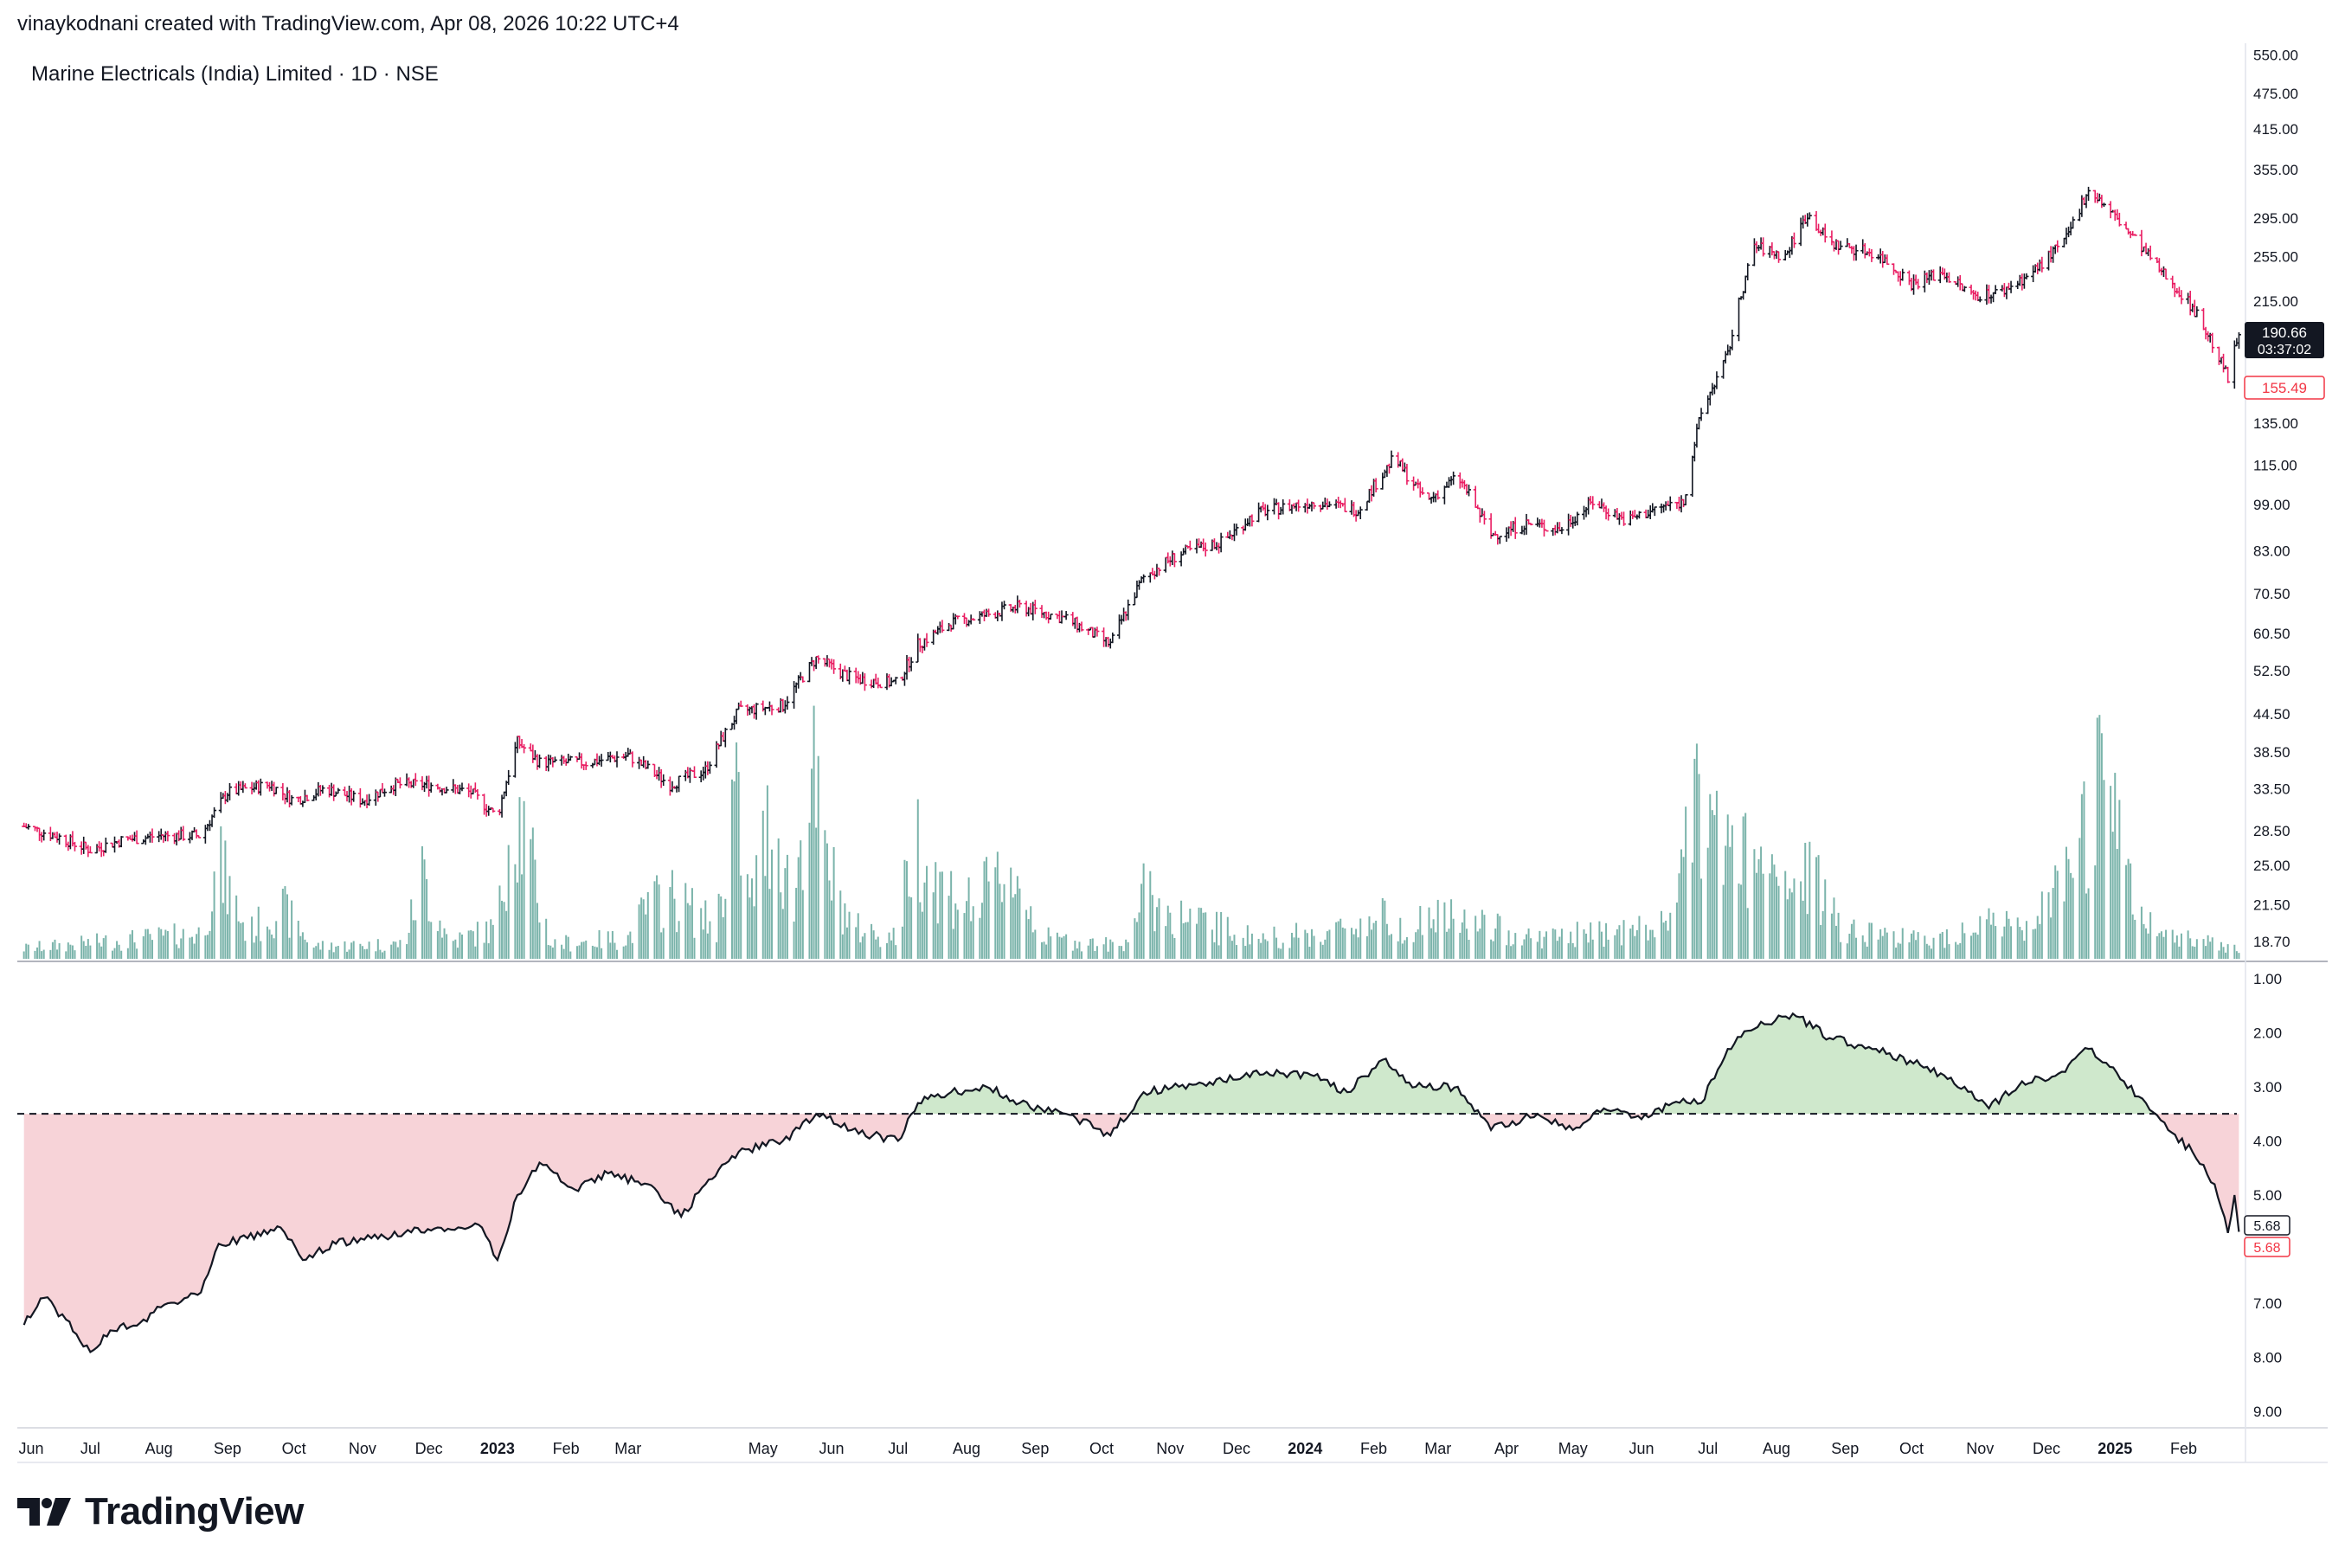  Describe the element at coordinates (2272, 942) in the screenshot. I see `price-tick-label: 18.70` at that location.